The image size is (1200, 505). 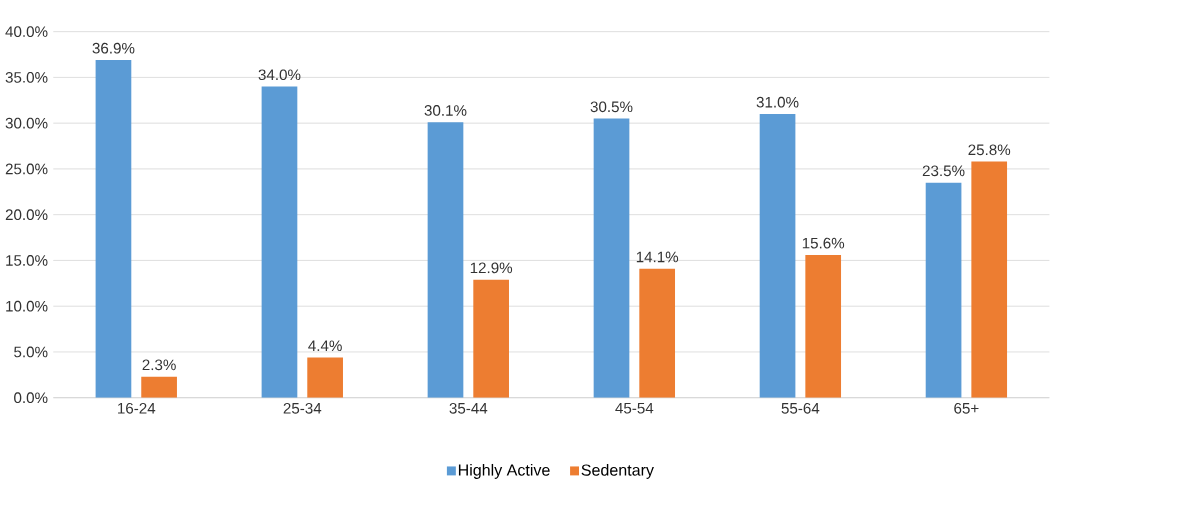 I want to click on data-label: 2.3%, so click(x=159, y=365).